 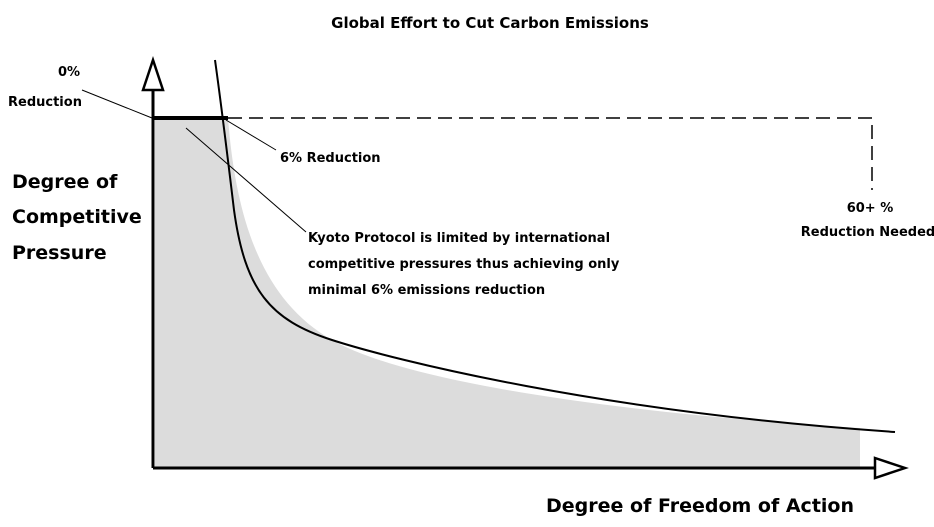 I want to click on annotation: minimal 6% emissions reduction, so click(x=426, y=290).